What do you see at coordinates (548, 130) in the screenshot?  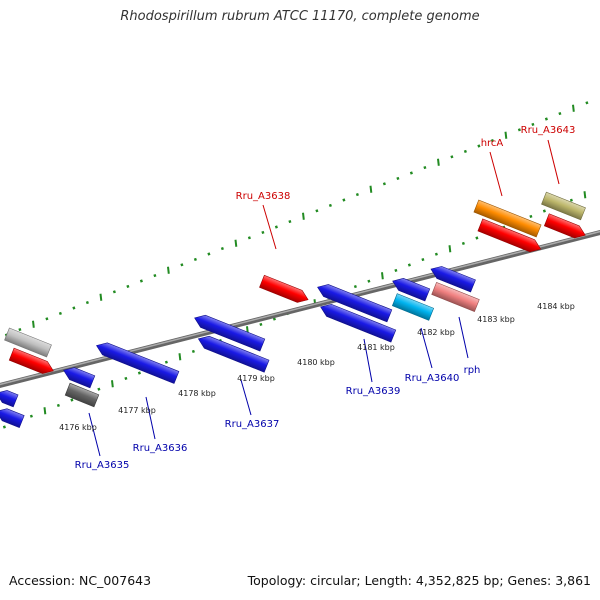 I see `plus-gene-label: Rru_A3643` at bounding box center [548, 130].